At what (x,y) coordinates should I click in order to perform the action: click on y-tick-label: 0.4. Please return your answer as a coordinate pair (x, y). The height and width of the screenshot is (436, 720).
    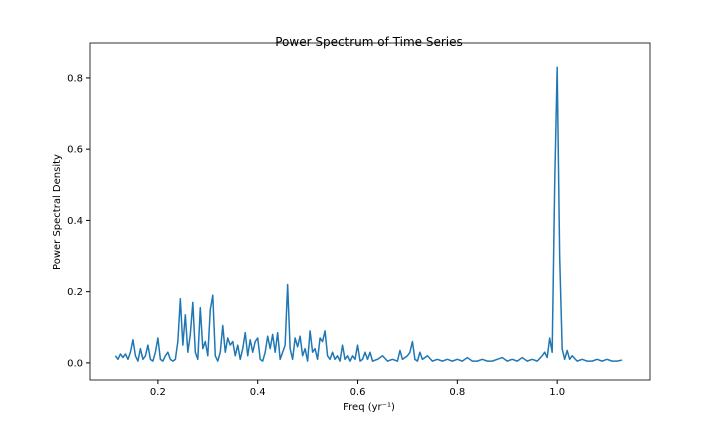
    Looking at the image, I should click on (75, 221).